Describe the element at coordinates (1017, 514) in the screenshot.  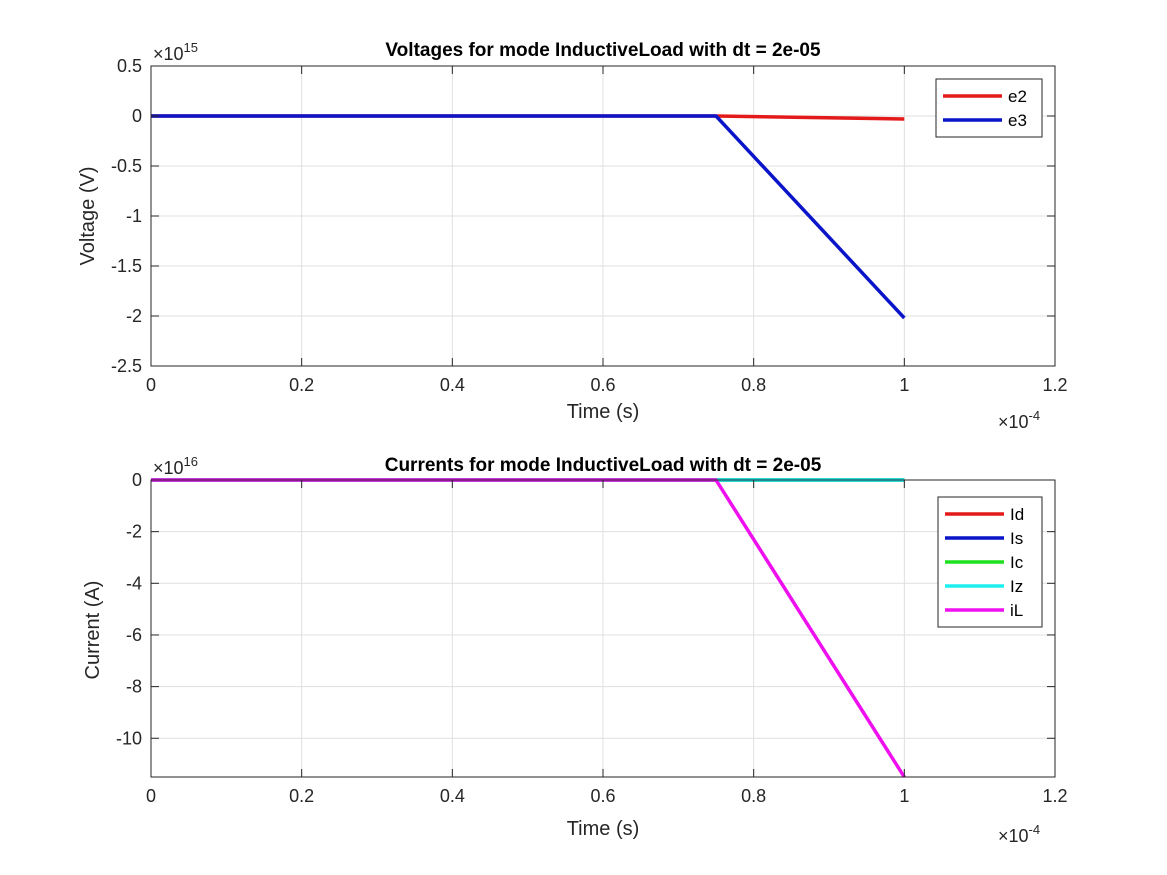
I see `current-legend-label-Id: Id` at that location.